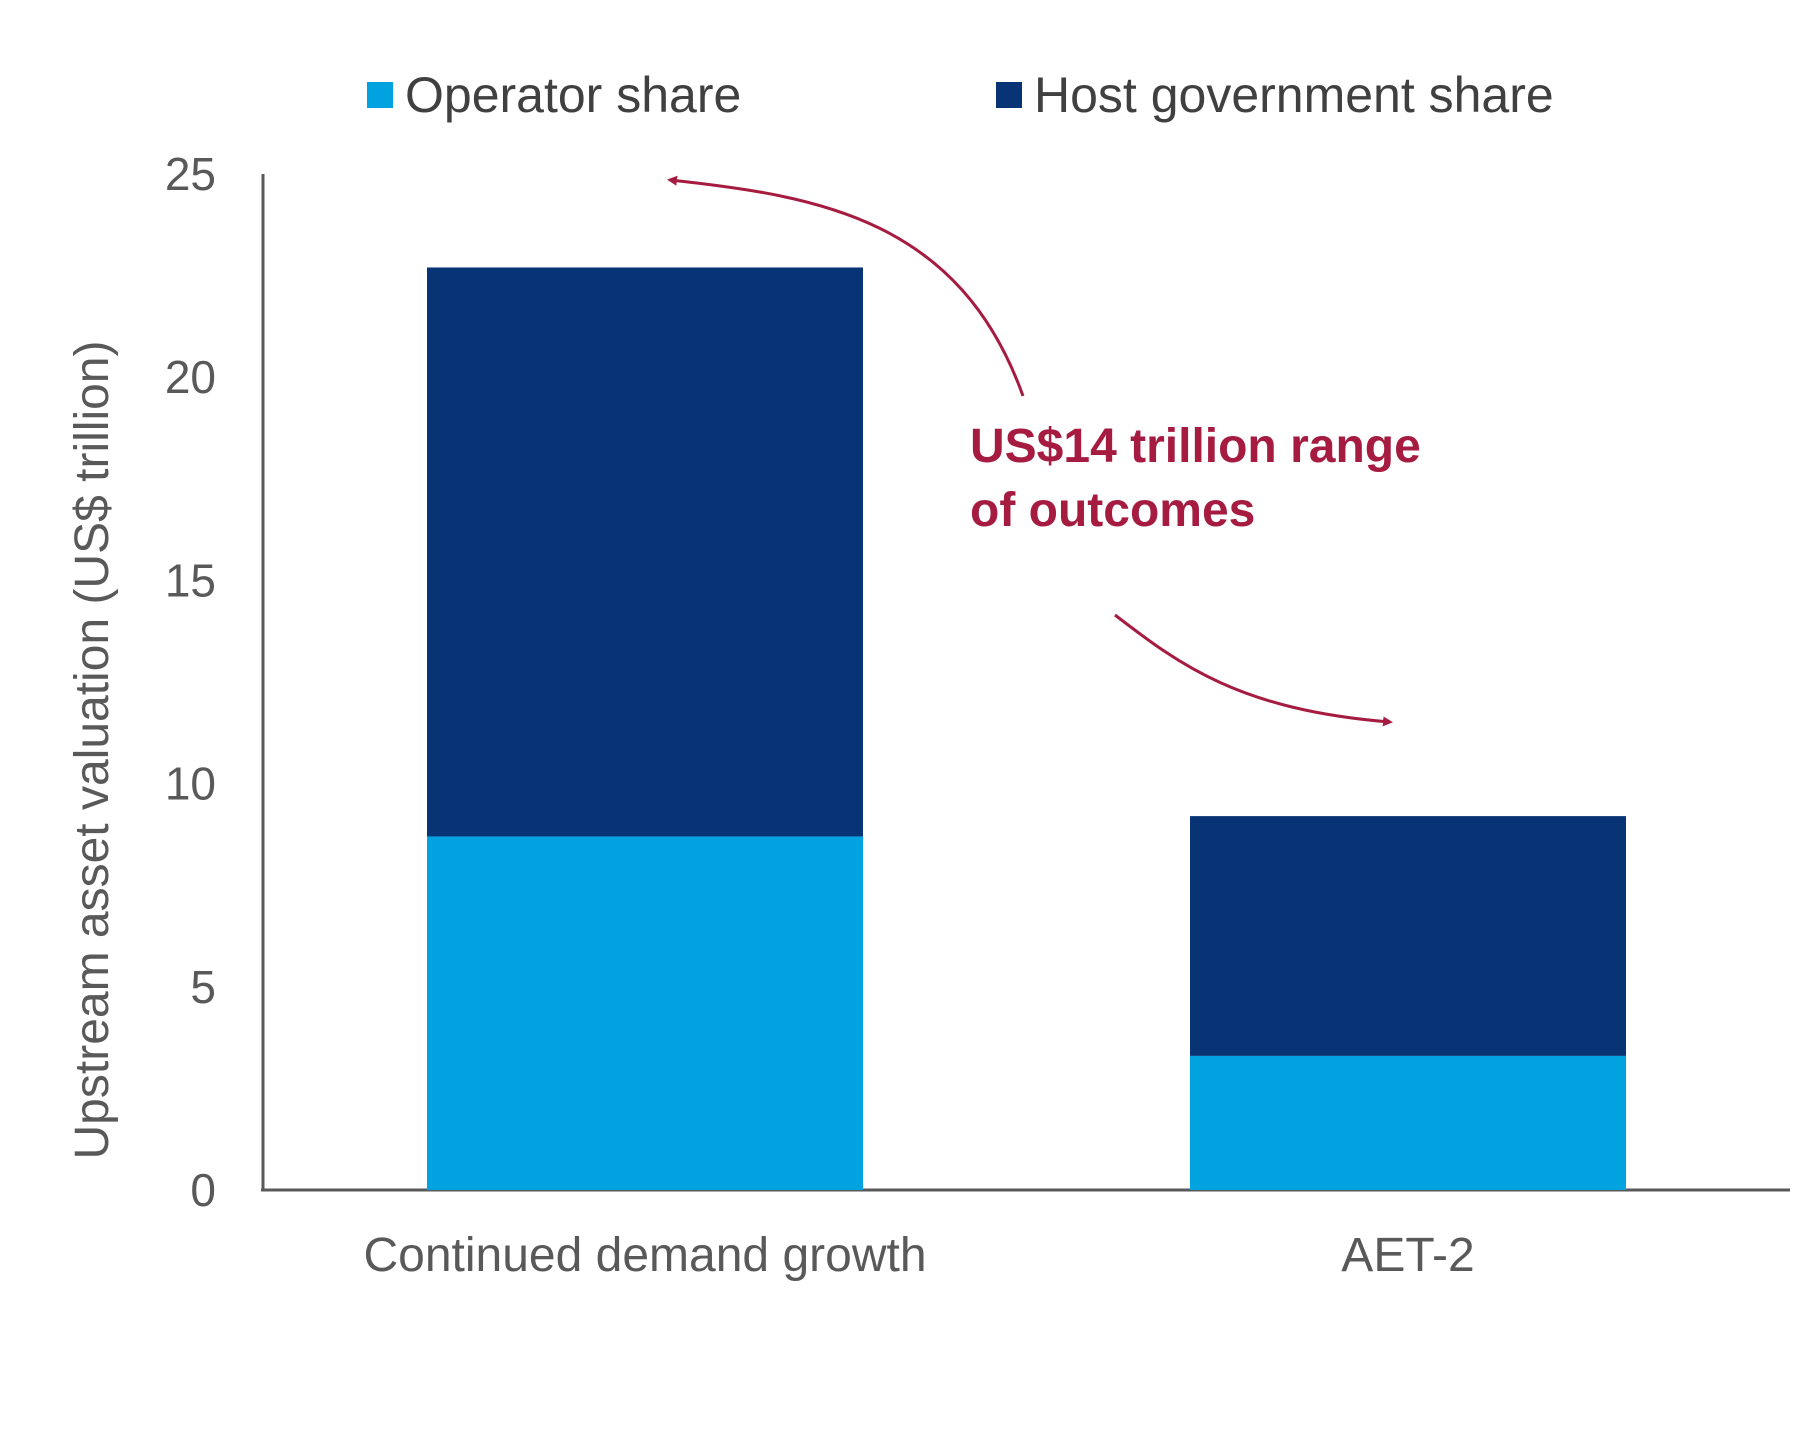  What do you see at coordinates (190, 784) in the screenshot?
I see `y-tick-label: 10` at bounding box center [190, 784].